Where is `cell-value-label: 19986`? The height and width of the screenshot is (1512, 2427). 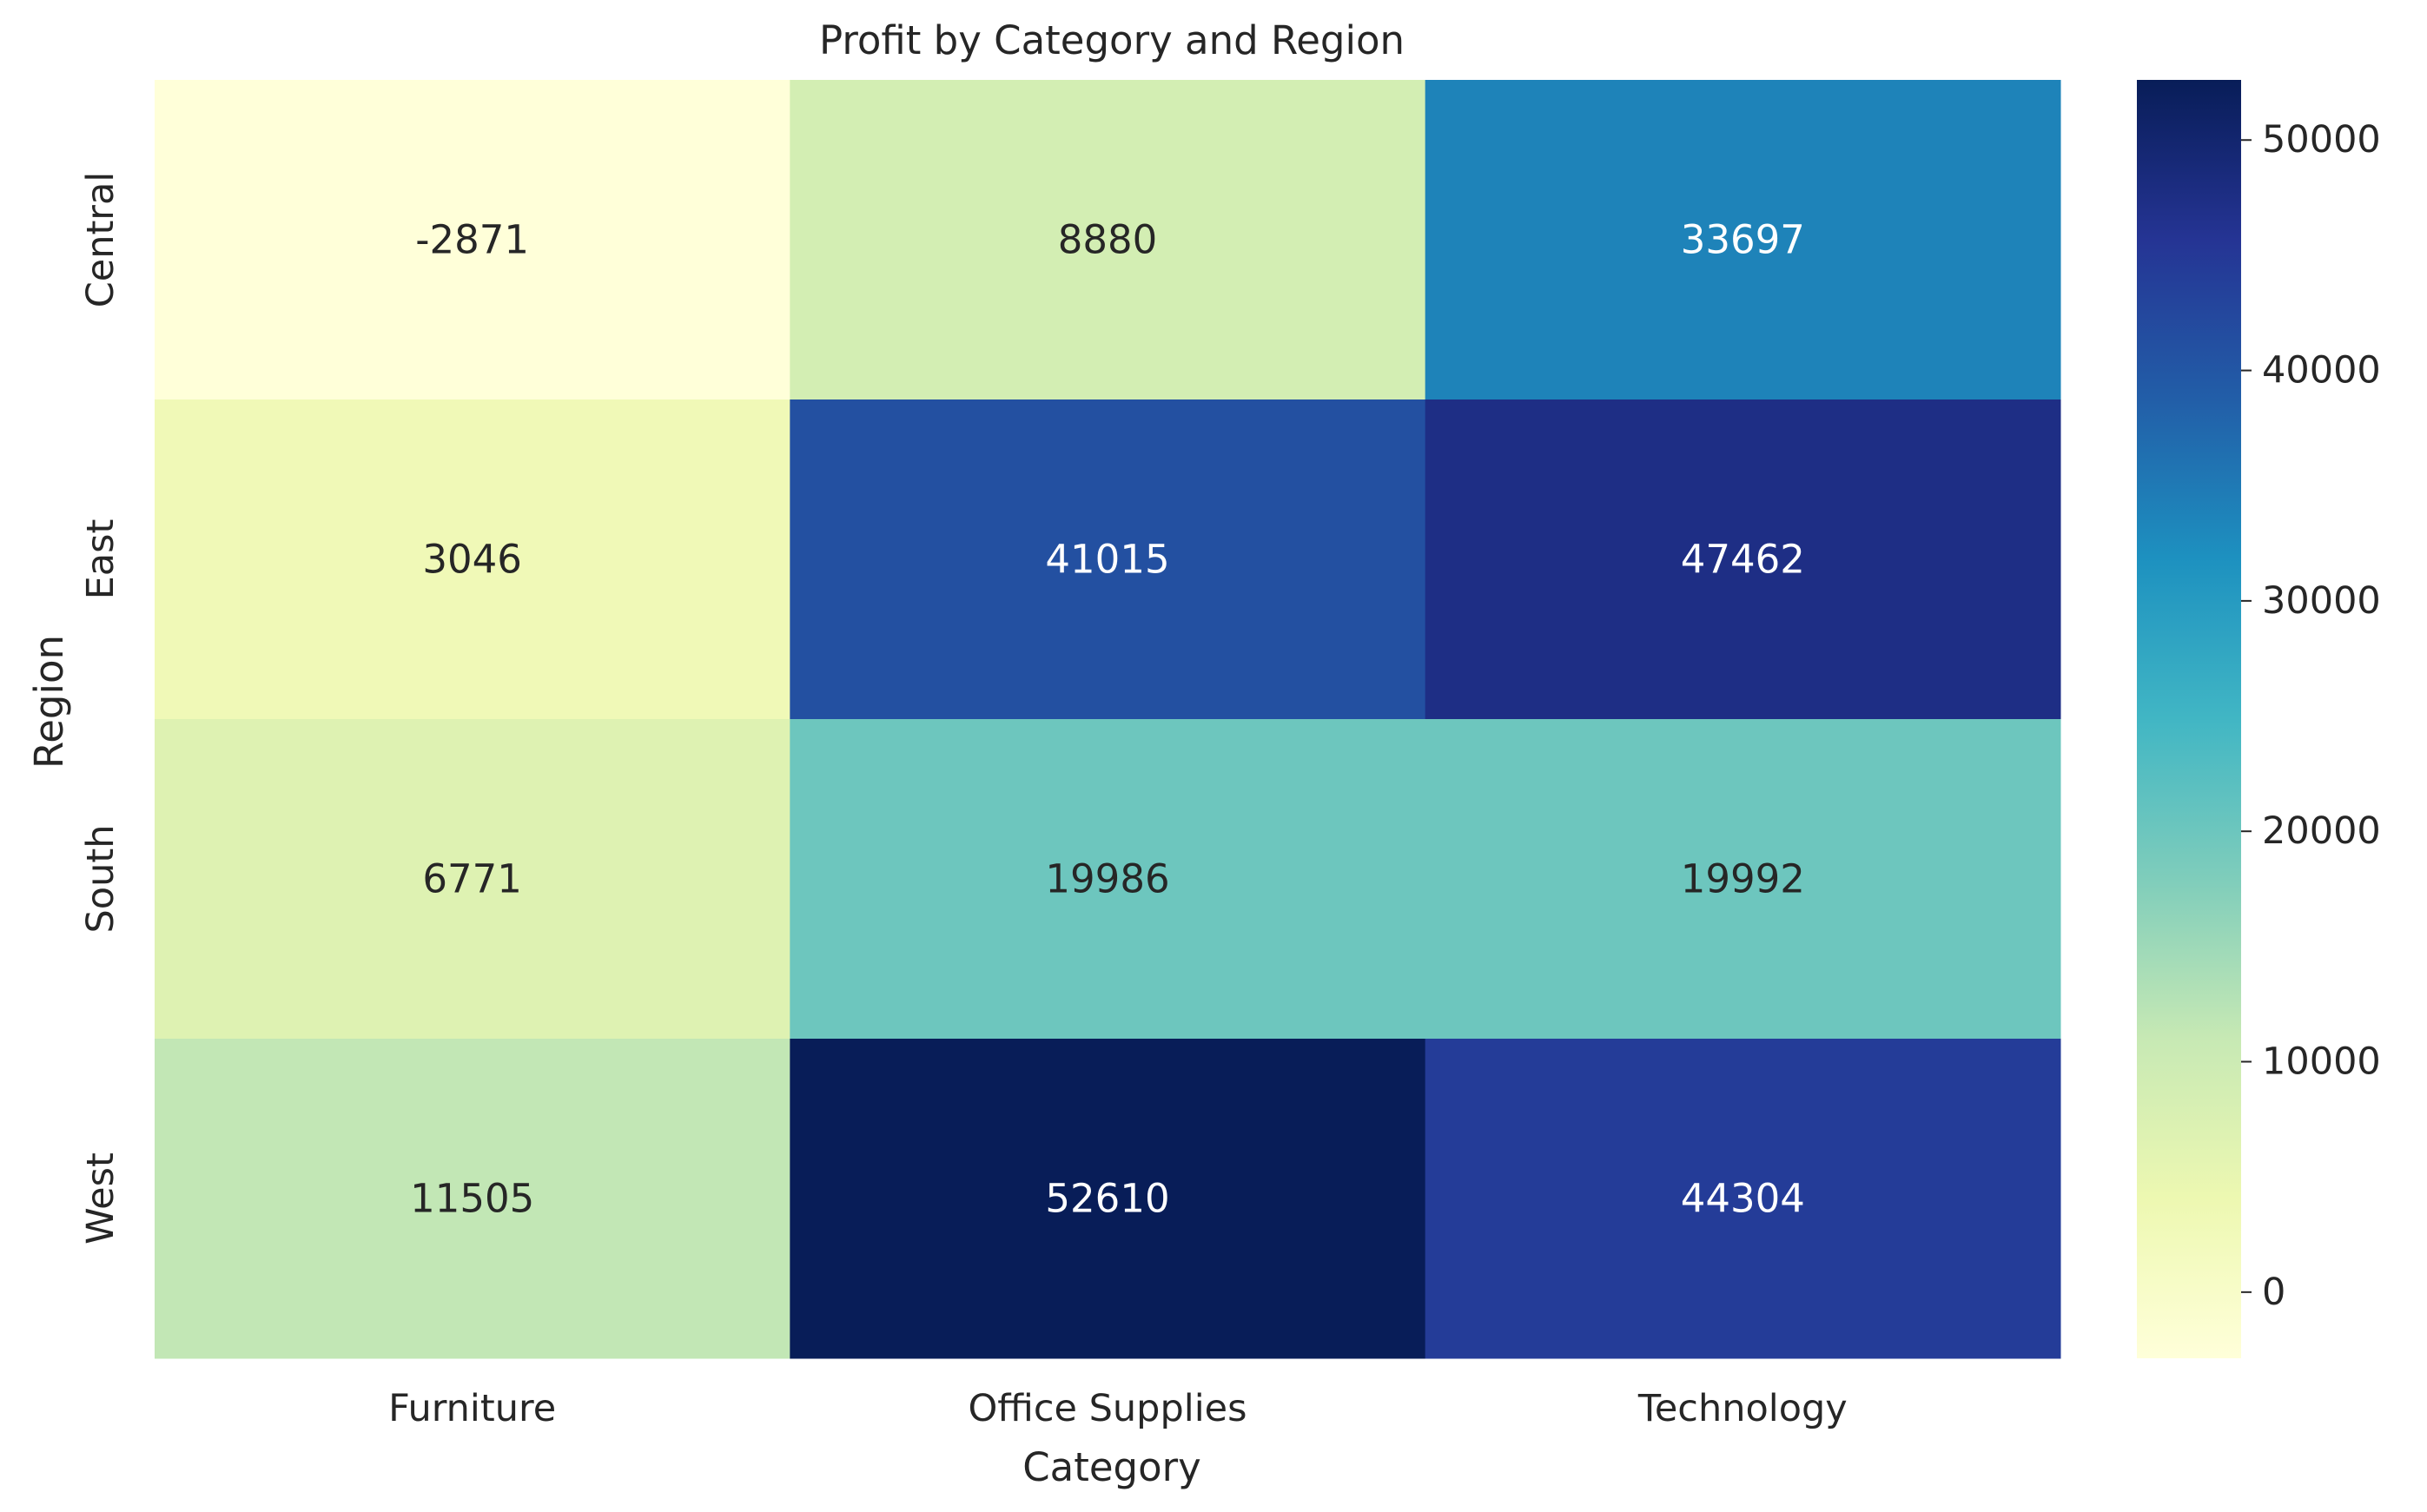 cell-value-label: 19986 is located at coordinates (1107, 879).